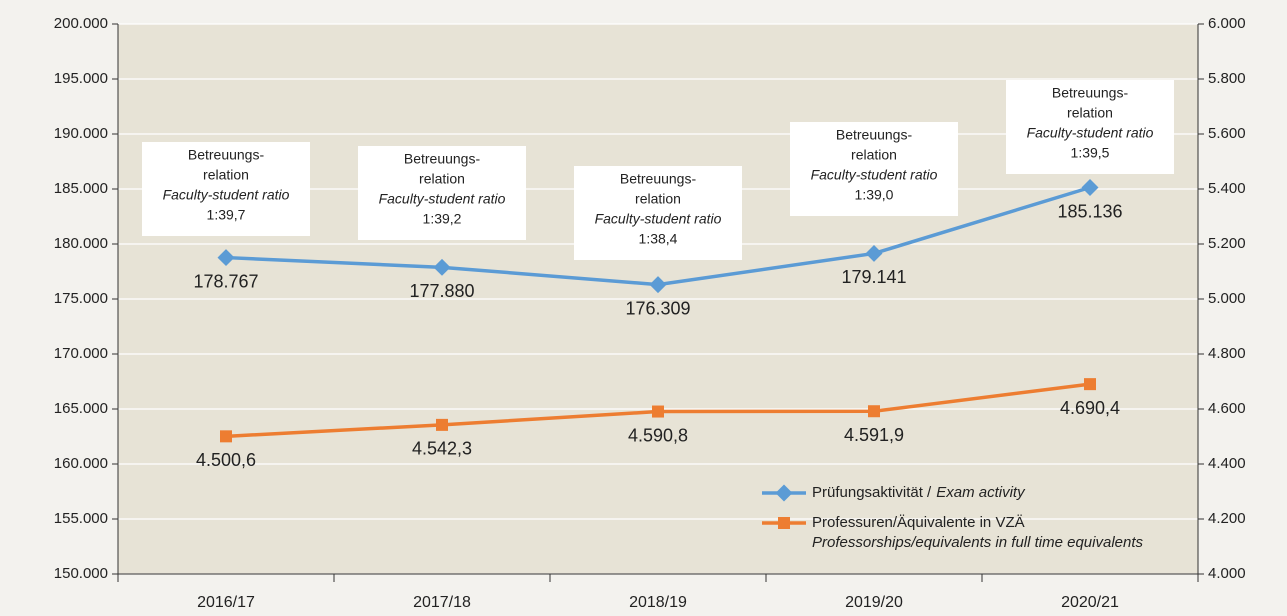 The width and height of the screenshot is (1287, 616). I want to click on y-tick-label: 165.000, so click(81, 408).